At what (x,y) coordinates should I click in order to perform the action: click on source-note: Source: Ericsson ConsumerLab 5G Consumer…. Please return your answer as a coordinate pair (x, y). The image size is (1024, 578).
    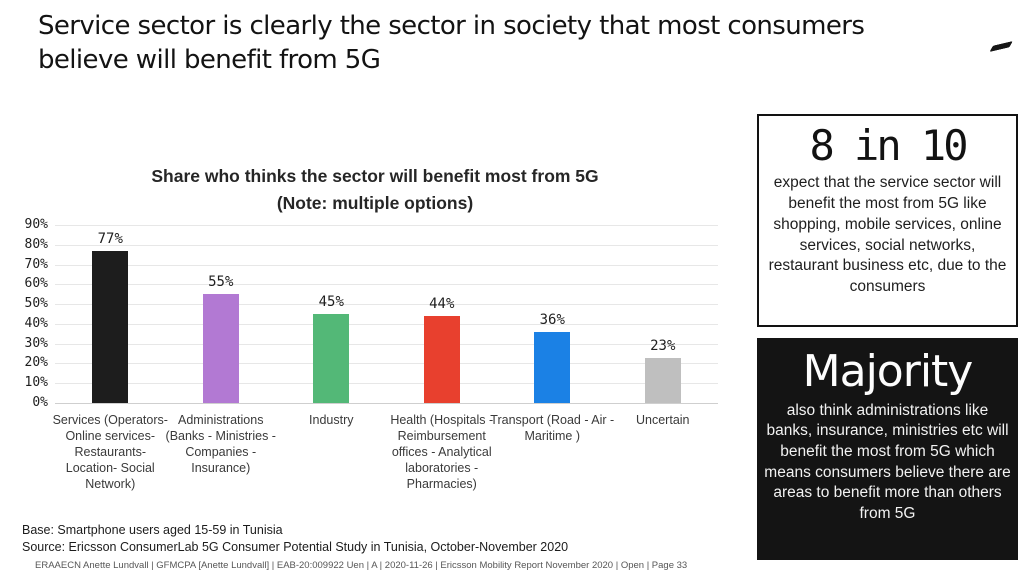
    Looking at the image, I should click on (295, 547).